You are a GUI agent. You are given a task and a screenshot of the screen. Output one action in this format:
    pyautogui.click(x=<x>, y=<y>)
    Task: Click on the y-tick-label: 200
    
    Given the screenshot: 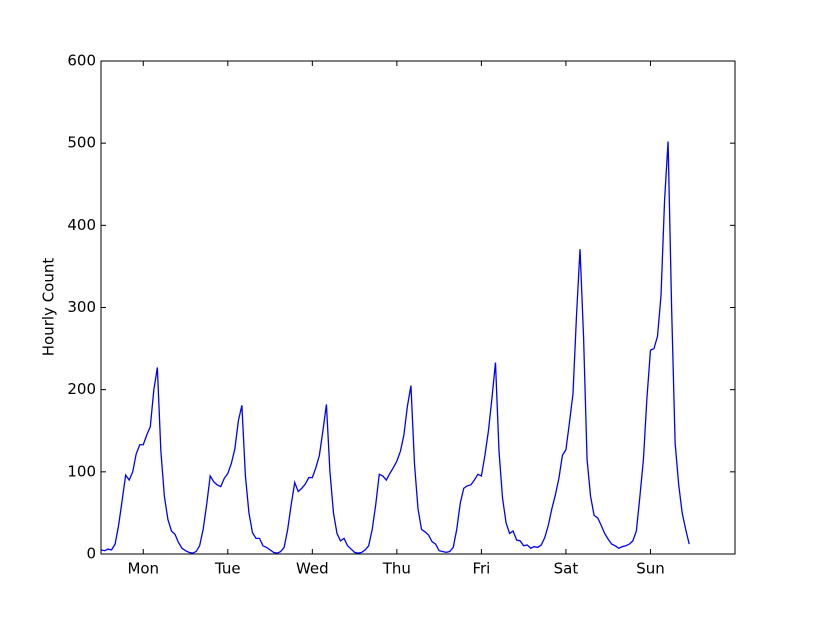 What is the action you would take?
    pyautogui.click(x=81, y=389)
    